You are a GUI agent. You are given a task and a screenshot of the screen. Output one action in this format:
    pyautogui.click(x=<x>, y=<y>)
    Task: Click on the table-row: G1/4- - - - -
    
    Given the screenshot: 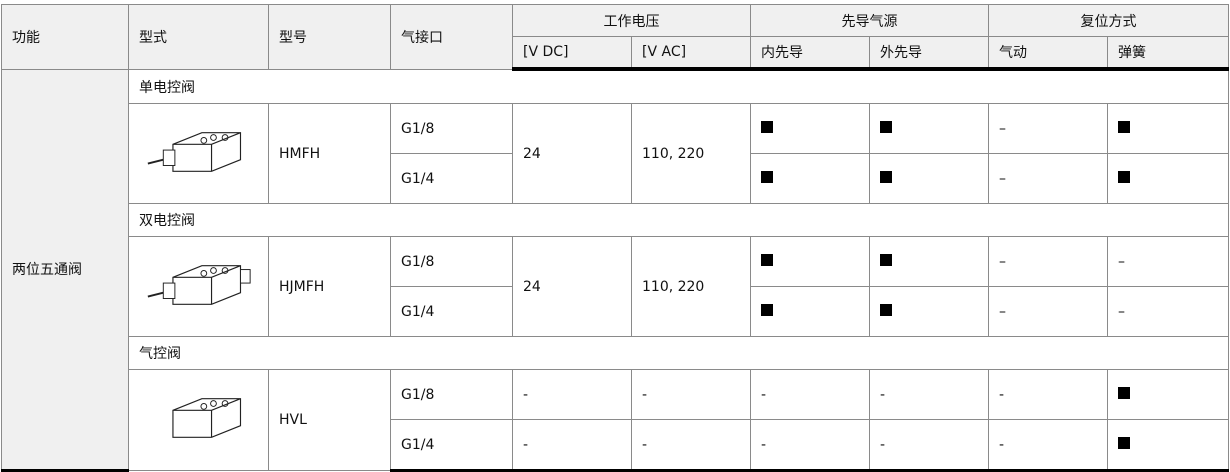 What is the action you would take?
    pyautogui.click(x=615, y=445)
    